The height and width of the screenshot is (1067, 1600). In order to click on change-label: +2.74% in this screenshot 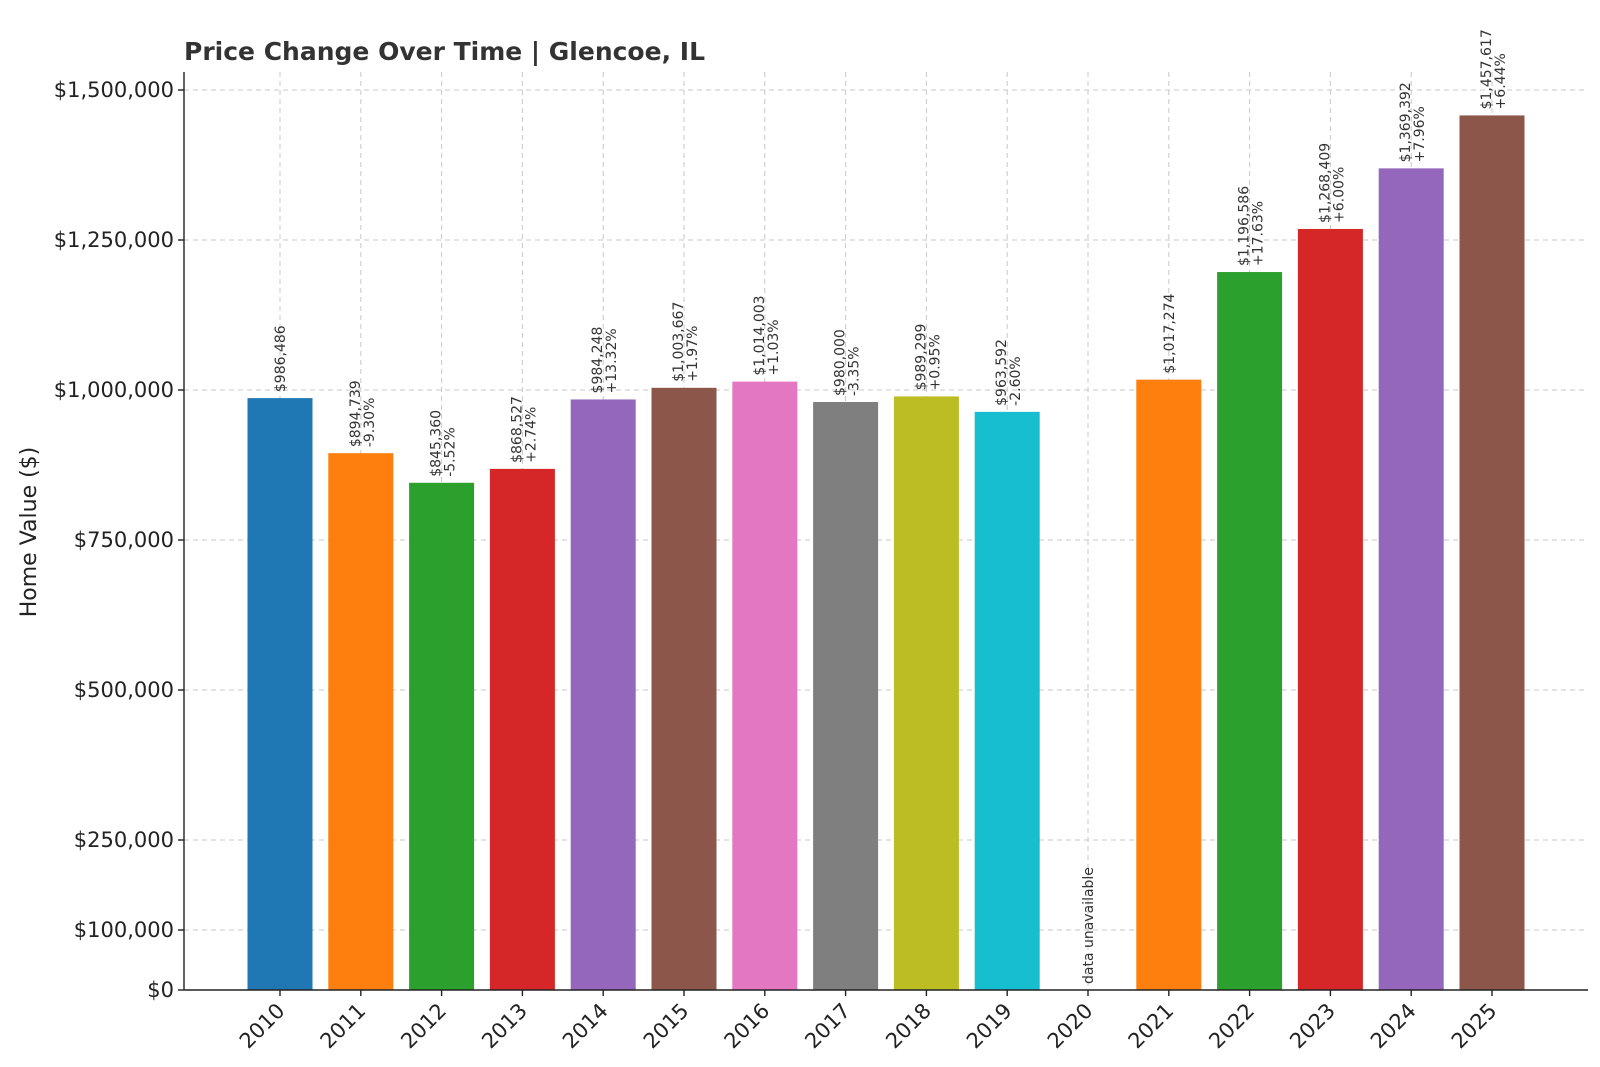, I will do `click(531, 435)`.